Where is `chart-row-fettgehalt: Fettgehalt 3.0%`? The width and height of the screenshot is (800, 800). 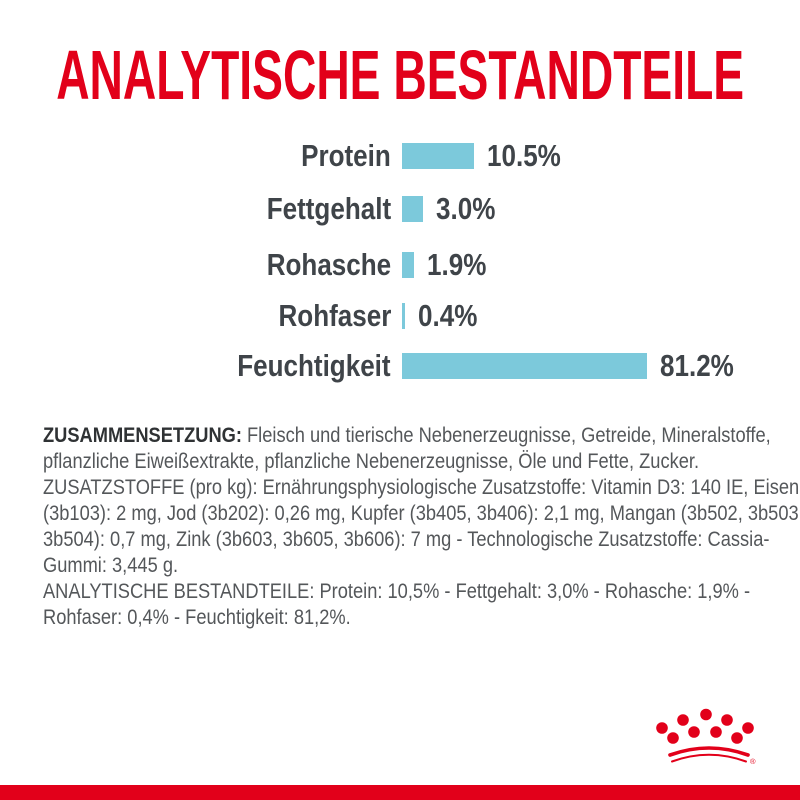
chart-row-fettgehalt: Fettgehalt 3.0% is located at coordinates (400, 208).